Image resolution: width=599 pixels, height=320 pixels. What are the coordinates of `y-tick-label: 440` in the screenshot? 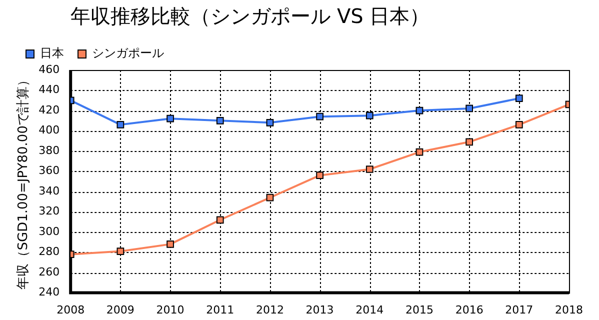 It's located at (49, 89).